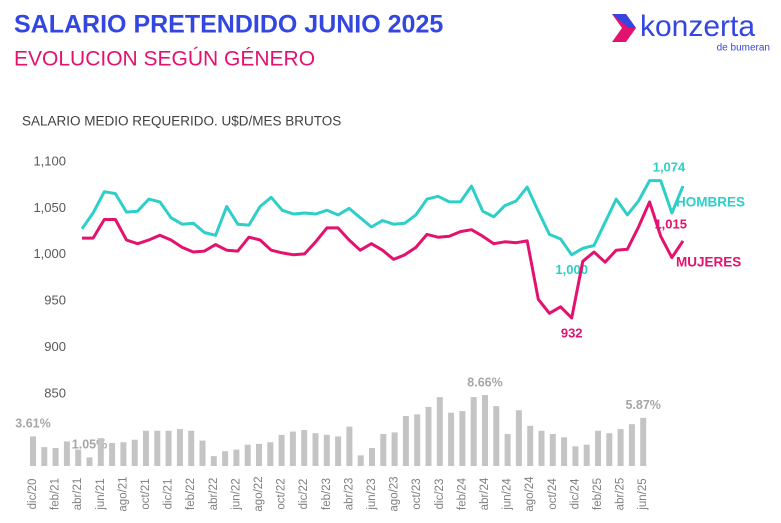 Image resolution: width=781 pixels, height=523 pixels. Describe the element at coordinates (78, 494) in the screenshot. I see `x-tick-label: abr/21` at that location.